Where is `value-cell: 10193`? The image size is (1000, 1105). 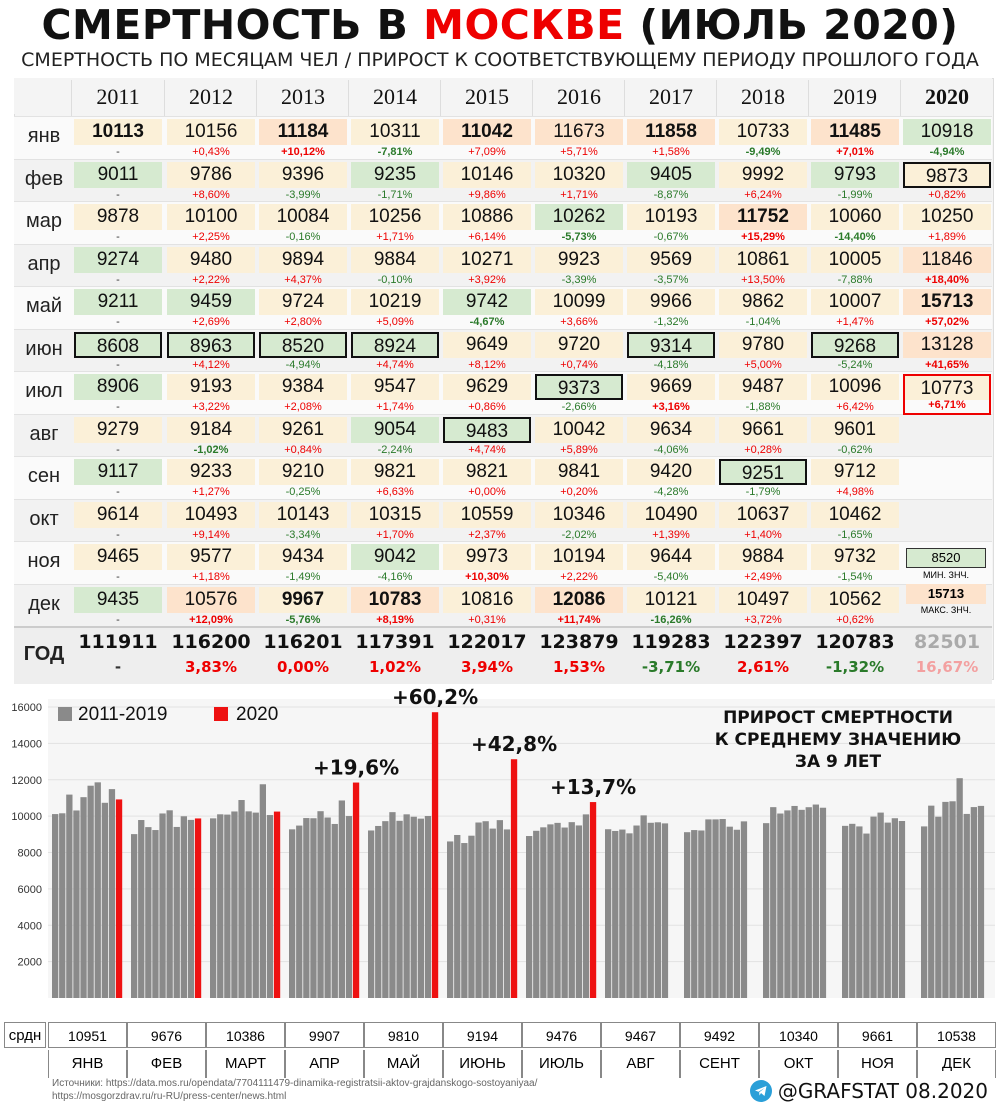 value-cell: 10193 is located at coordinates (671, 217).